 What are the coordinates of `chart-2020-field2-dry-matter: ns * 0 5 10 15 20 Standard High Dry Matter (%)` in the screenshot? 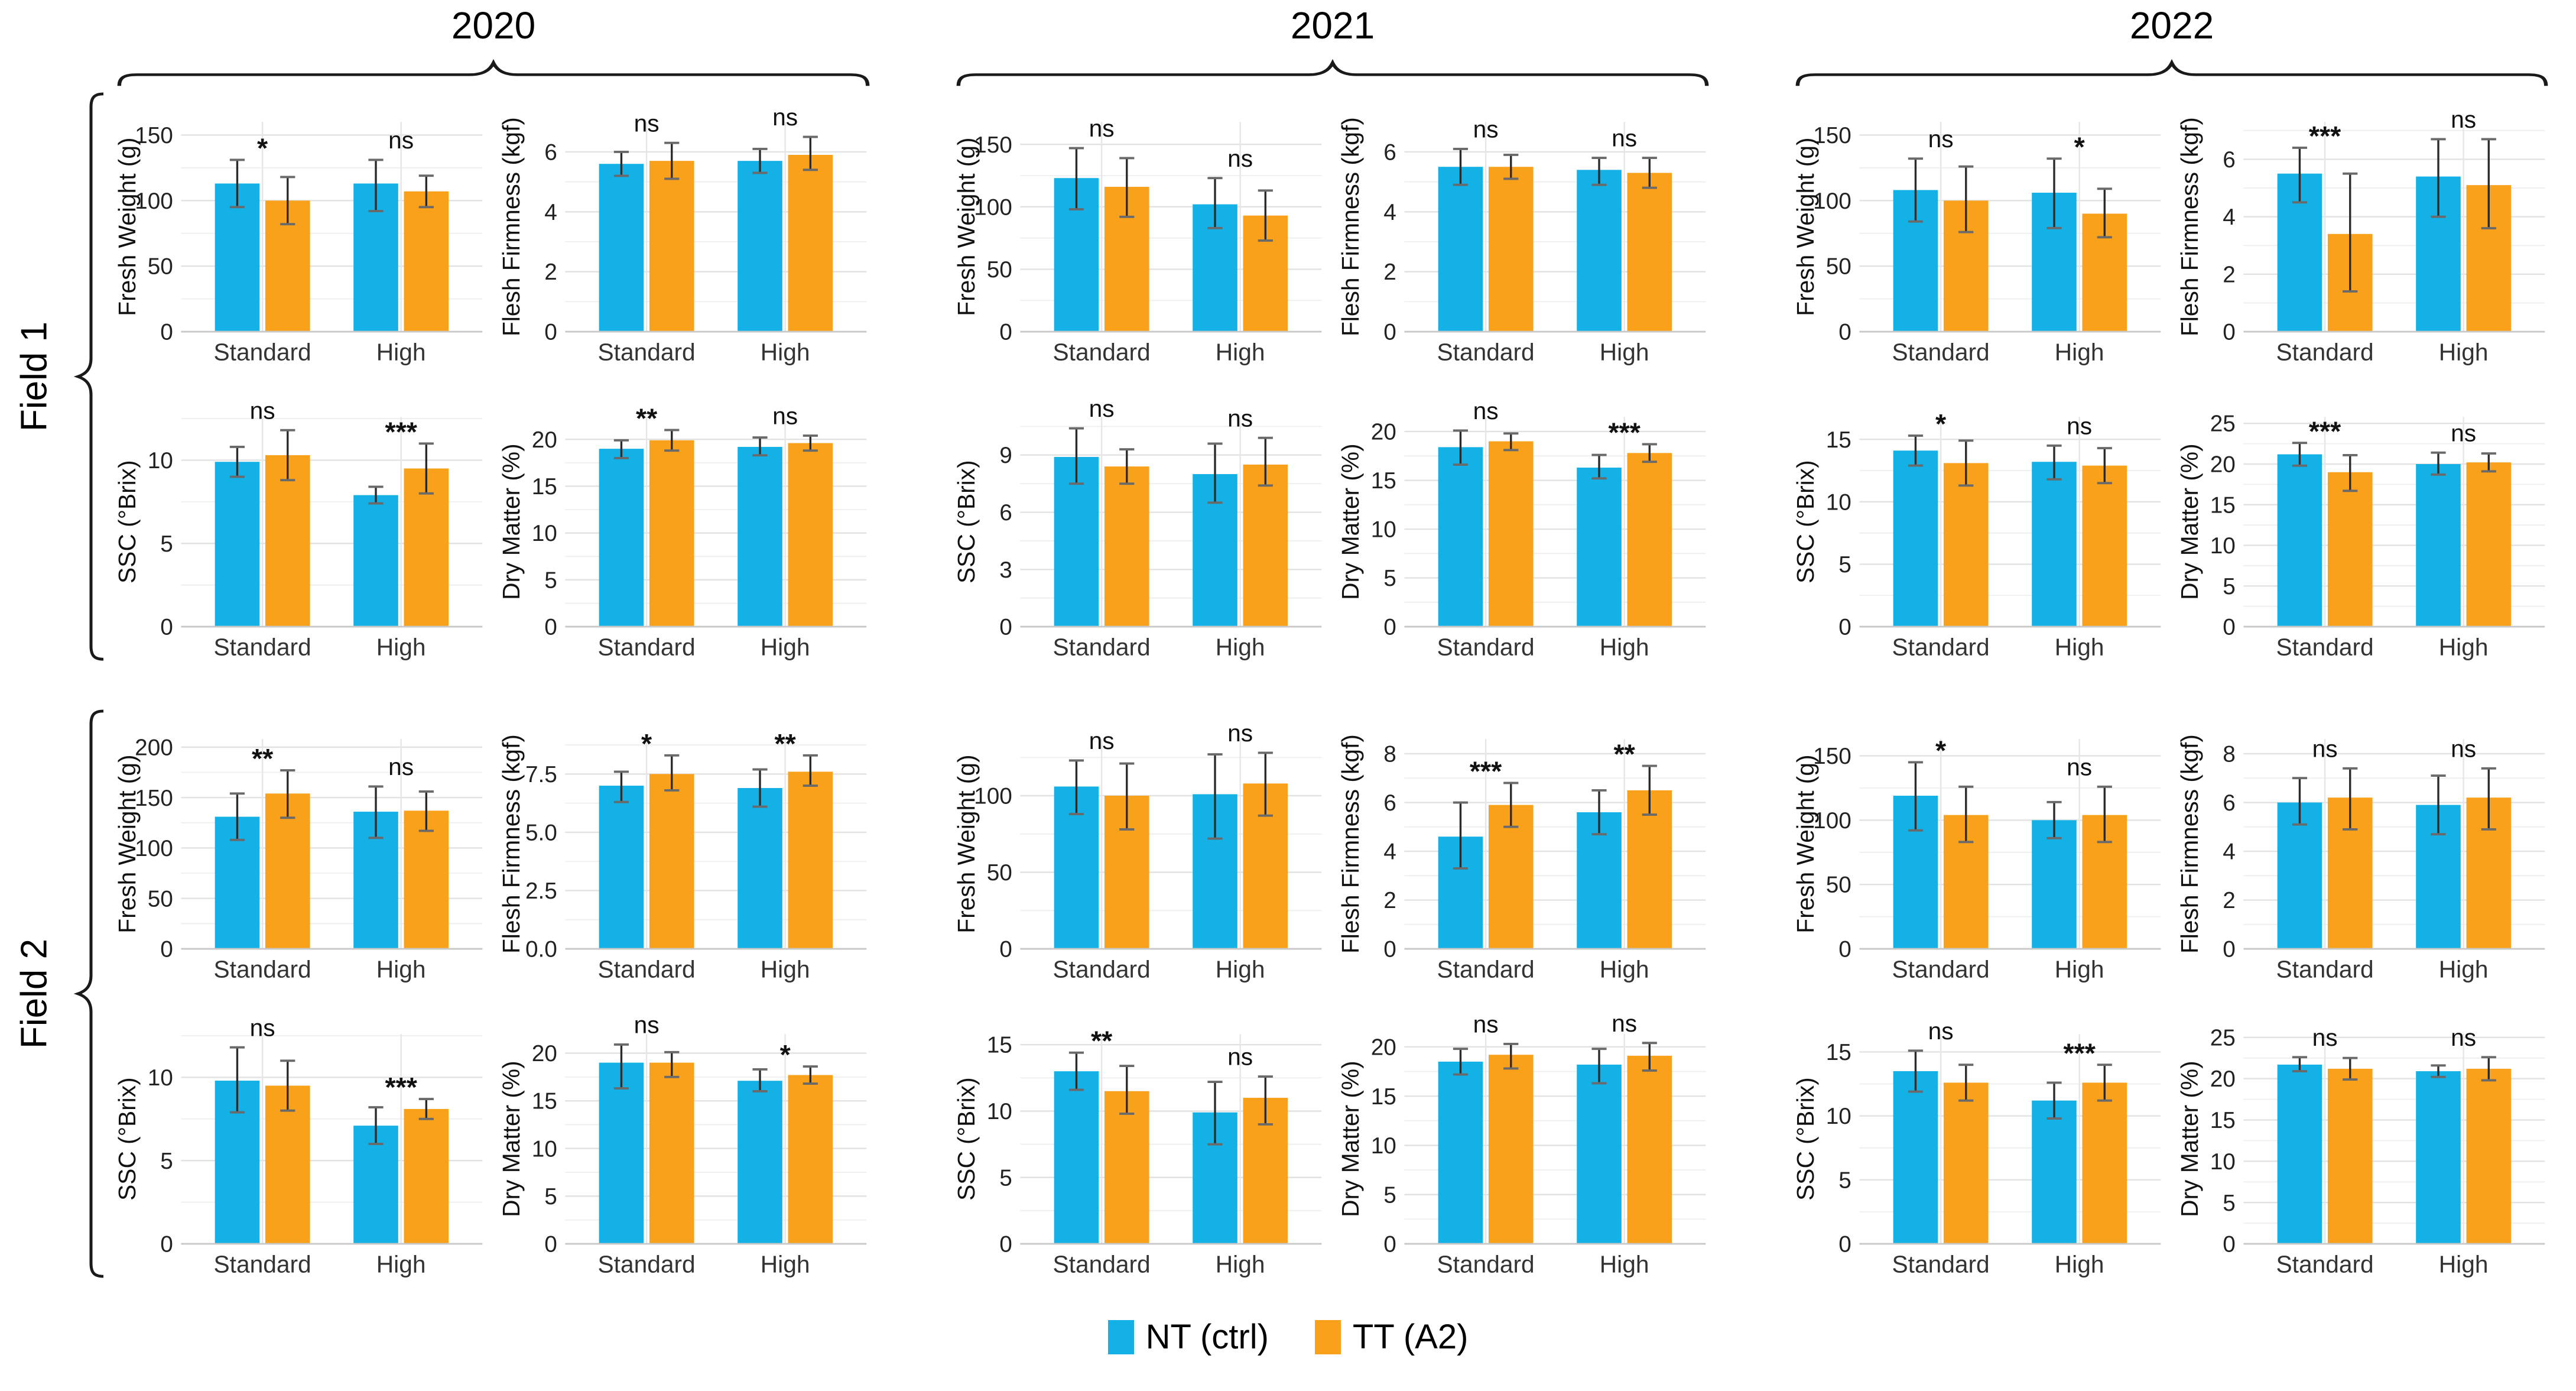 It's located at (685, 1142).